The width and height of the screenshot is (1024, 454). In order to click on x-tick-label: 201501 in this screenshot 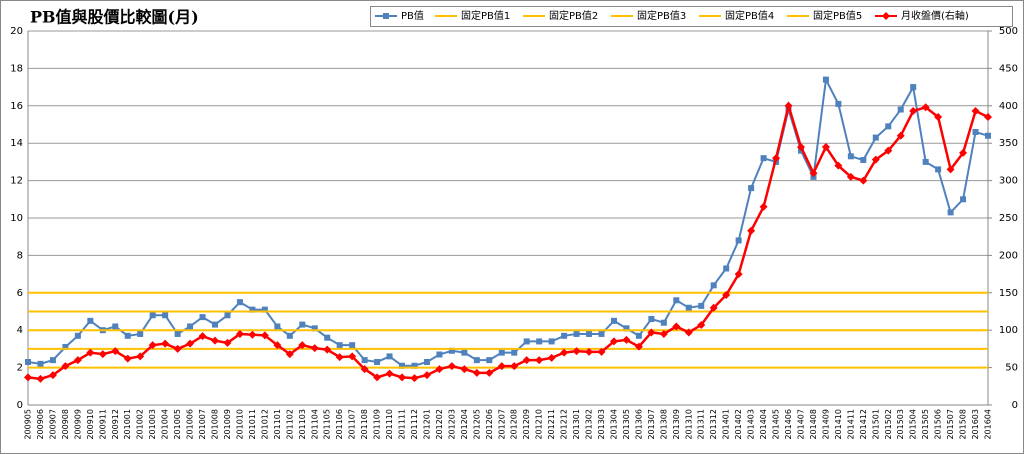, I will do `click(875, 424)`.